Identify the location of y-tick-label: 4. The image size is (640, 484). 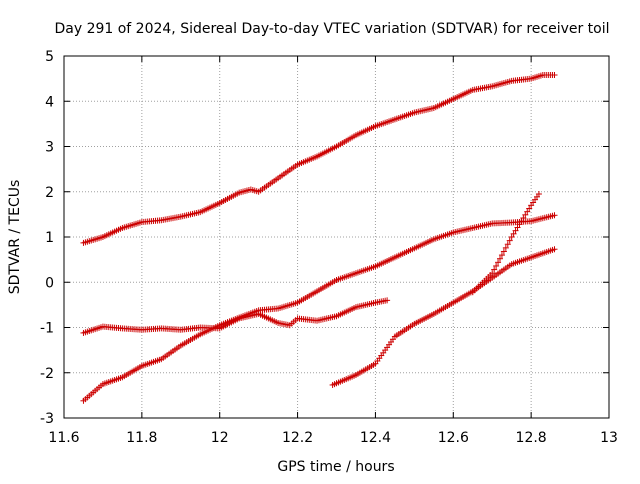
(49, 102).